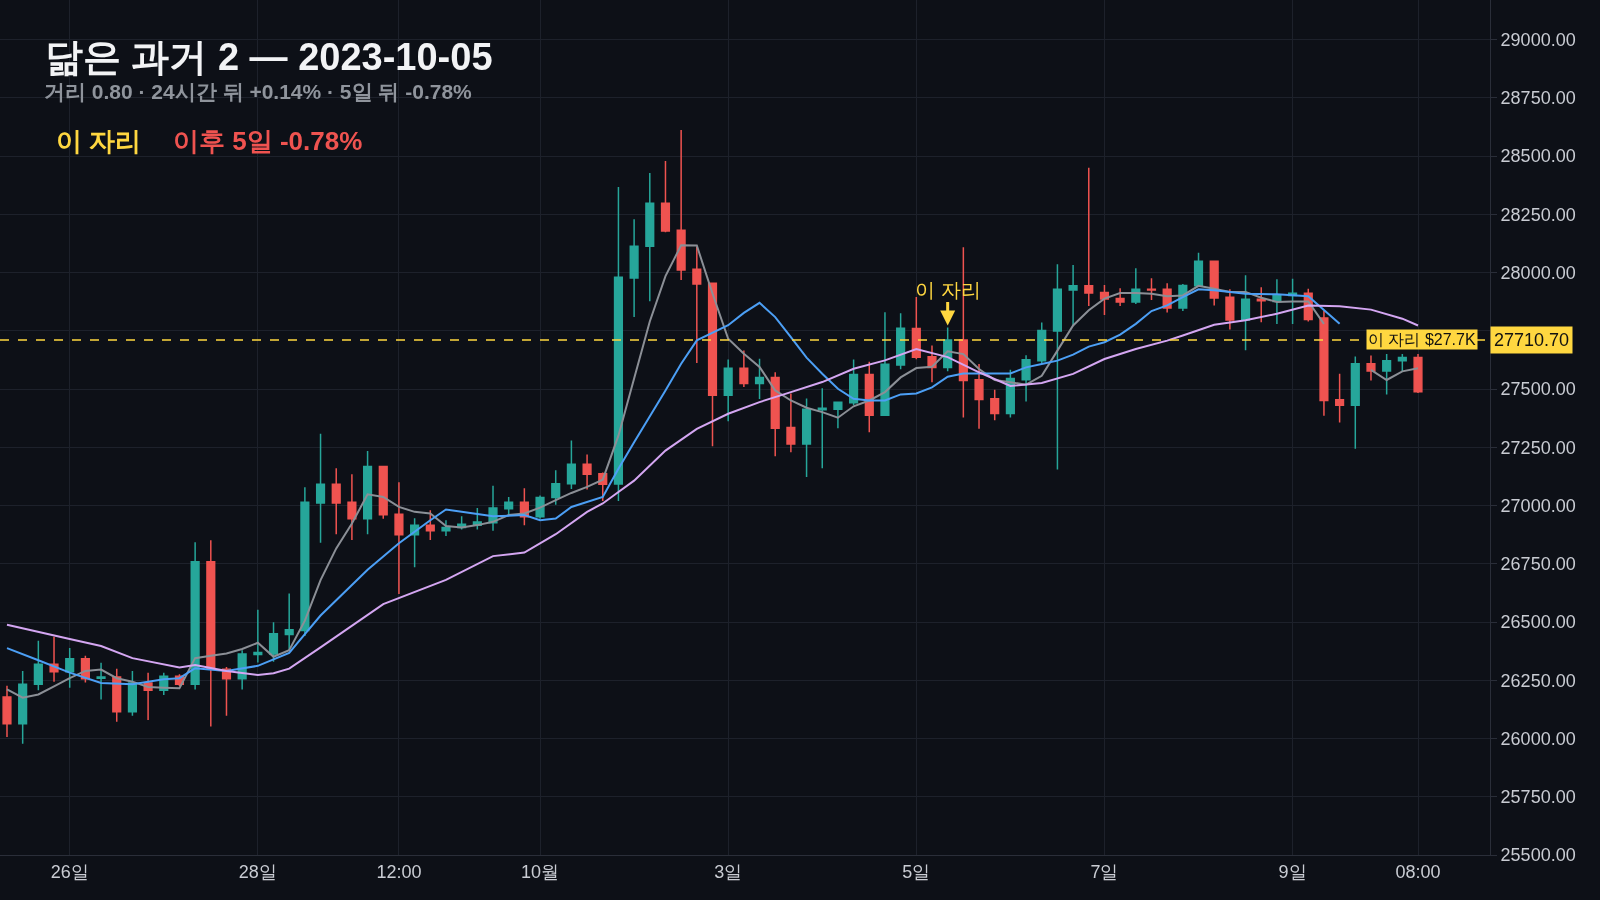 The width and height of the screenshot is (1600, 900). Describe the element at coordinates (399, 871) in the screenshot. I see `x-tick-label: 12:00` at that location.